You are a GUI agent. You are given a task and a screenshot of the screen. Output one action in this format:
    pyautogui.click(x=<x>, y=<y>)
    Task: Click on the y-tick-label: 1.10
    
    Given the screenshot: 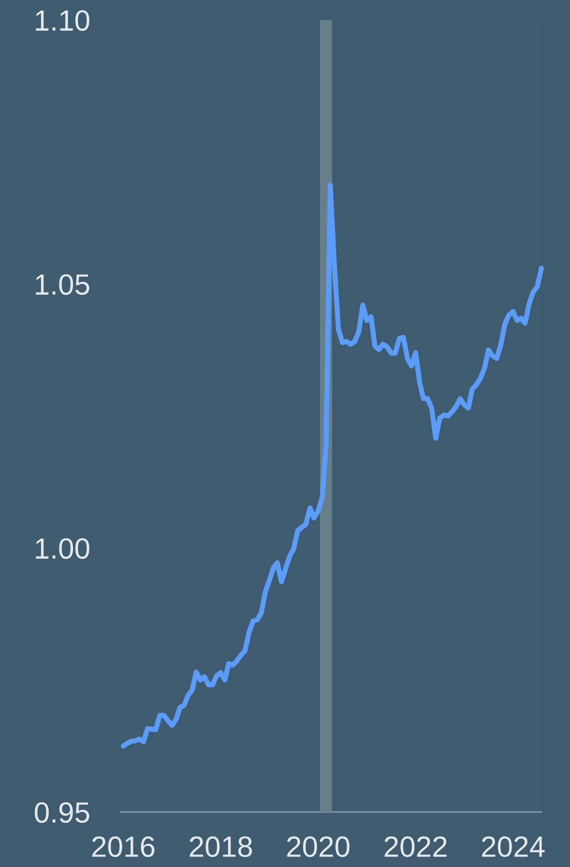 What is the action you would take?
    pyautogui.click(x=63, y=20)
    